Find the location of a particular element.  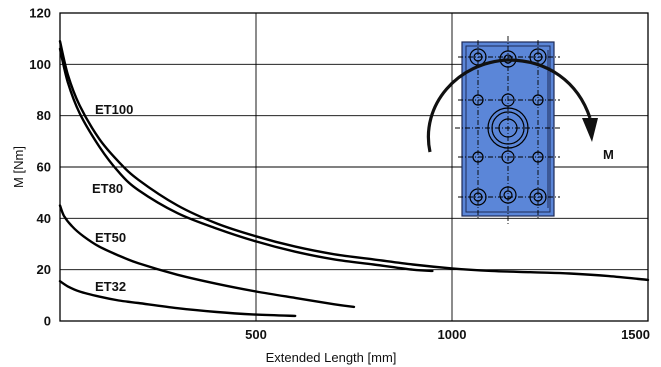

y-tick-label-0: 0 is located at coordinates (47, 321).